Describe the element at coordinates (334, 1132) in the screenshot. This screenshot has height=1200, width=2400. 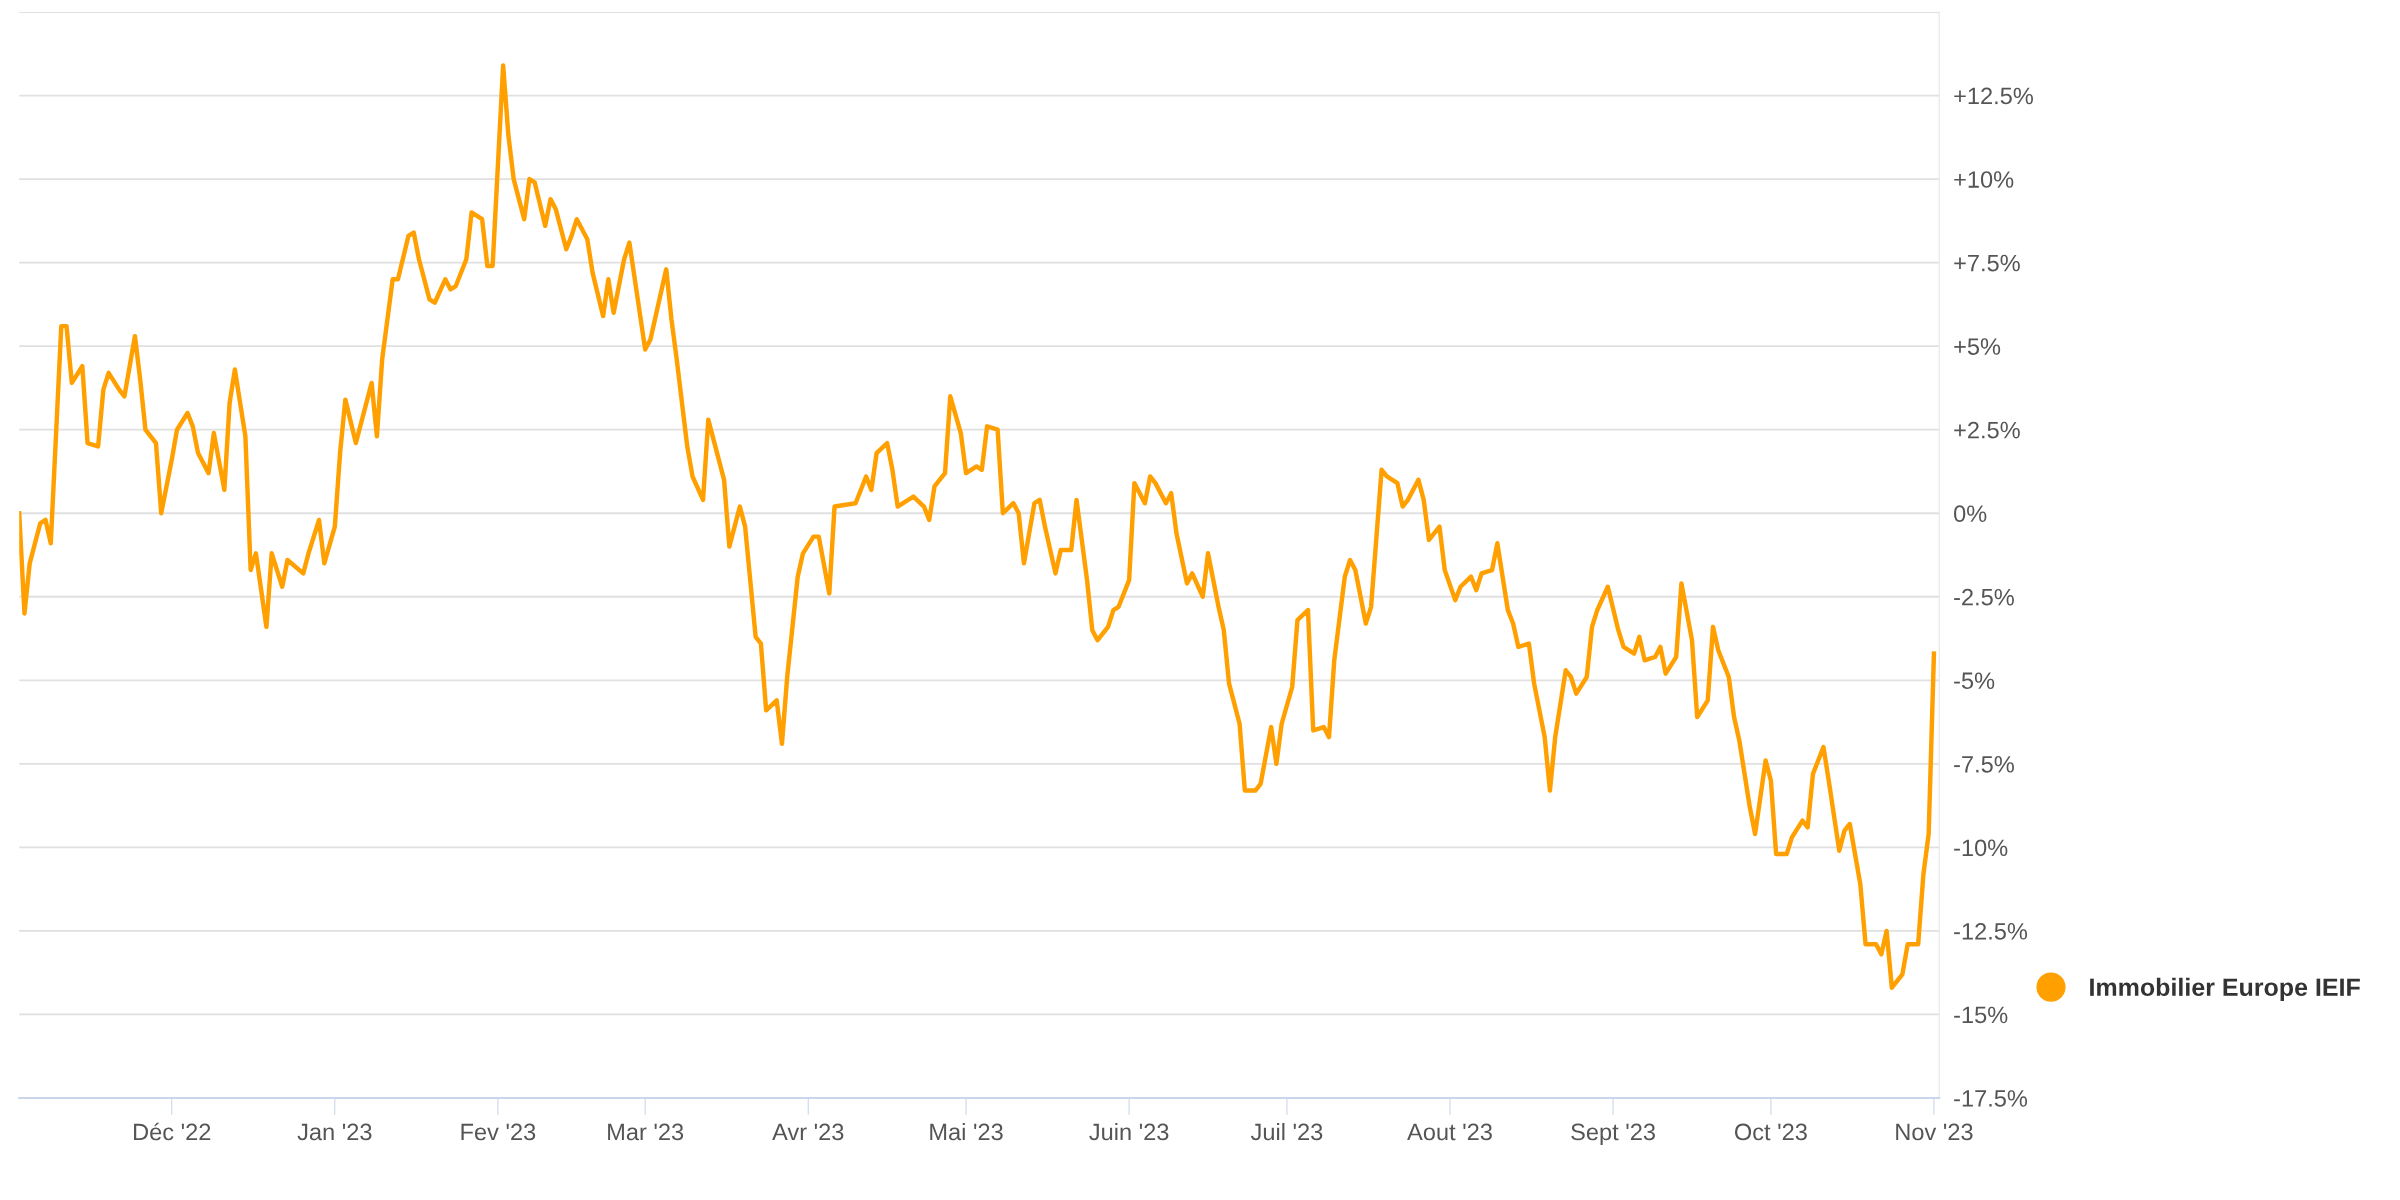
I see `x-tick-label: Jan '23` at that location.